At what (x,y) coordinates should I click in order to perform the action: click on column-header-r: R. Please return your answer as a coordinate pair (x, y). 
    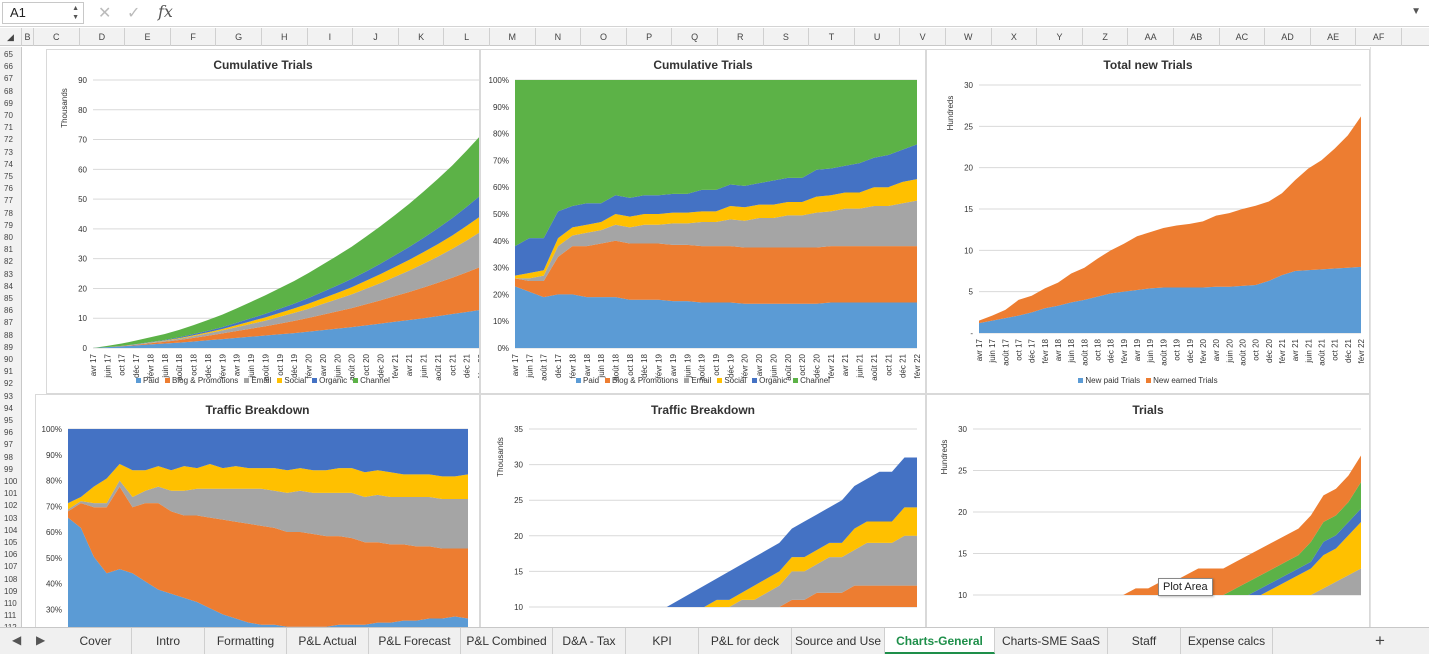
    Looking at the image, I should click on (741, 37).